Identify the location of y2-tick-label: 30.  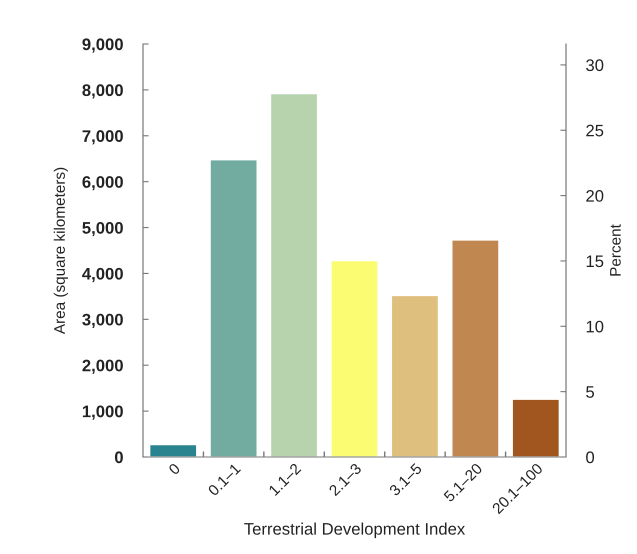
(595, 65).